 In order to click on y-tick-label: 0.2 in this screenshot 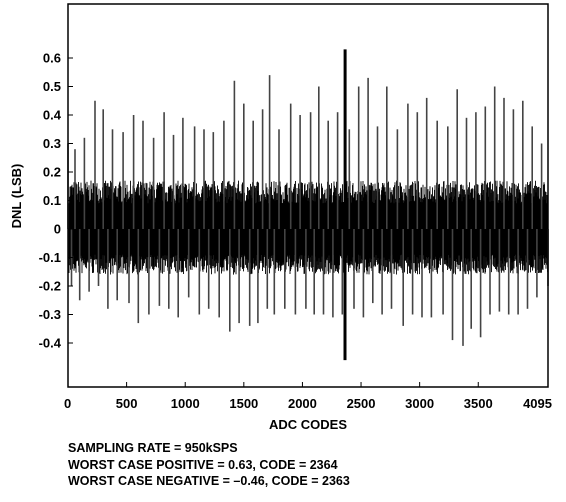, I will do `click(52, 172)`.